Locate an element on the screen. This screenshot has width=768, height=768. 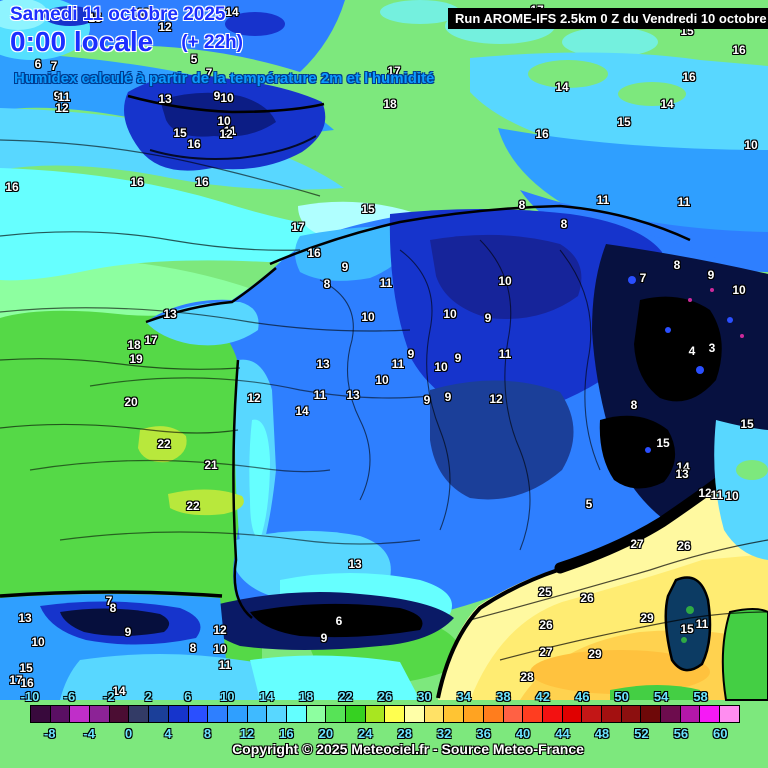
region-med-orange is located at coordinates (620, 672).